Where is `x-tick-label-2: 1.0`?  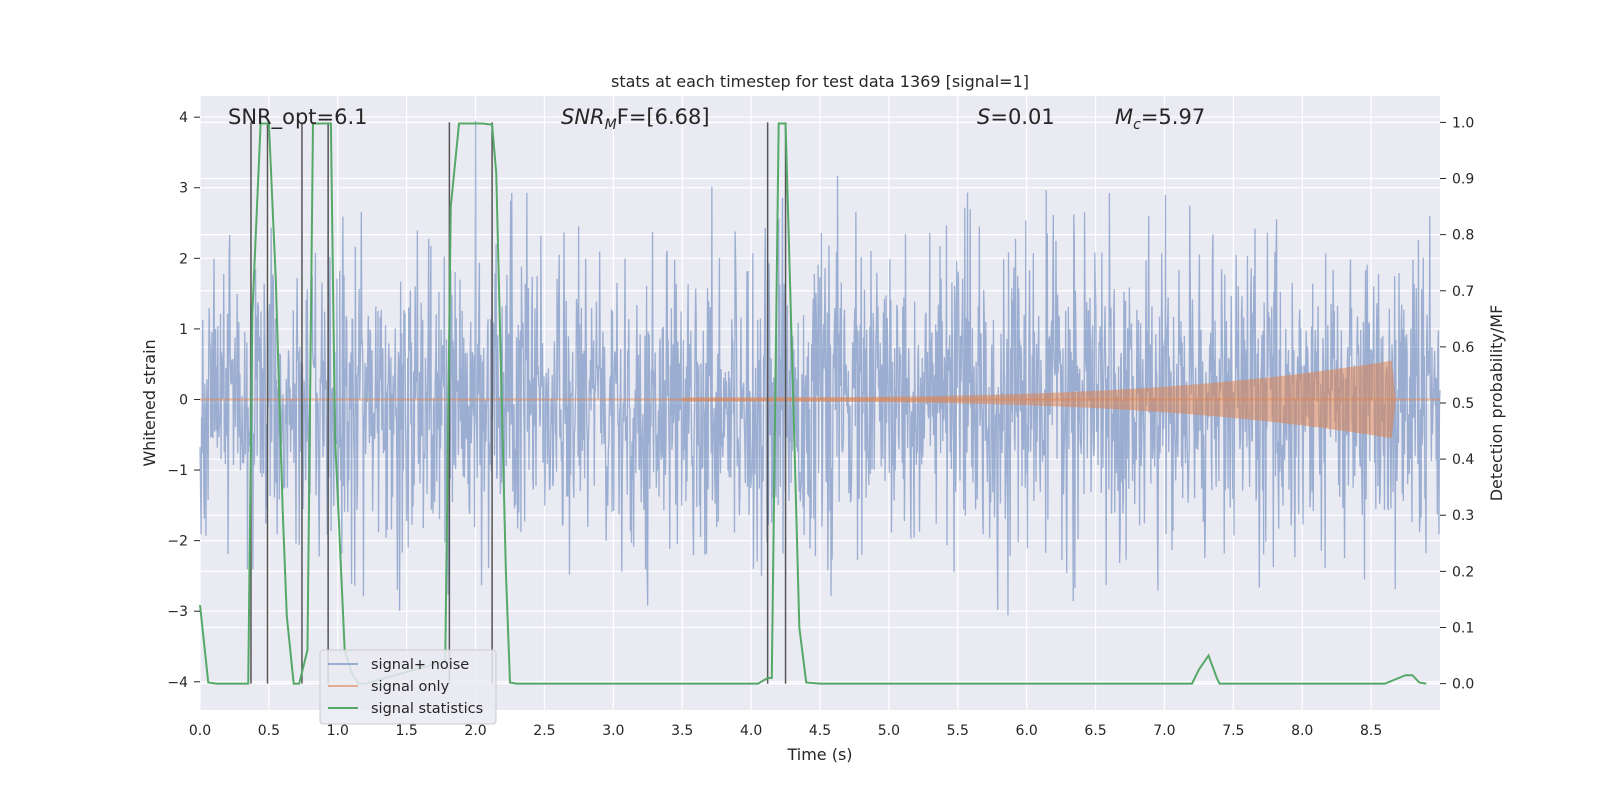 x-tick-label-2: 1.0 is located at coordinates (338, 731).